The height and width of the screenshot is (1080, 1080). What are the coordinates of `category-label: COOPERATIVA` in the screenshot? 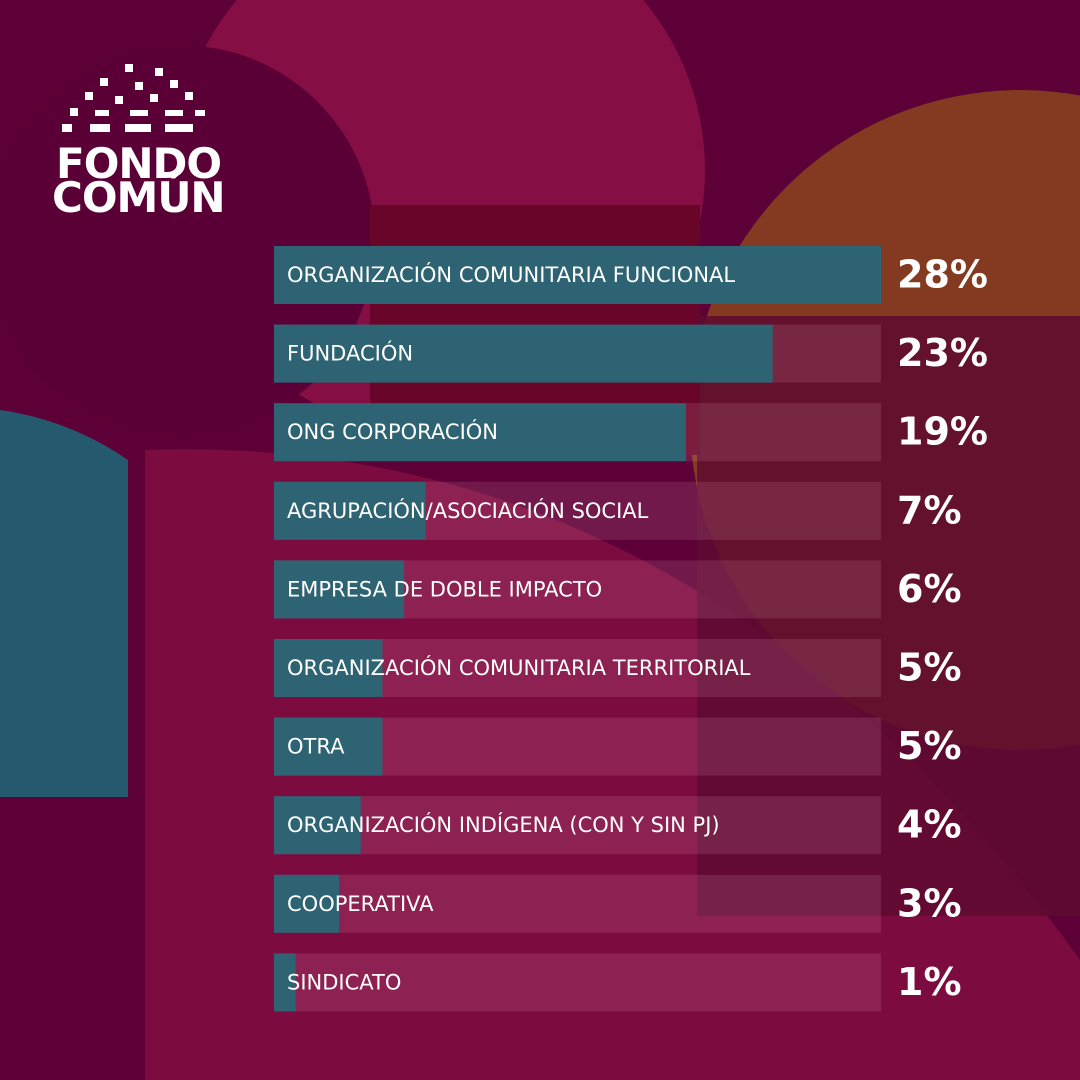 It's located at (360, 904).